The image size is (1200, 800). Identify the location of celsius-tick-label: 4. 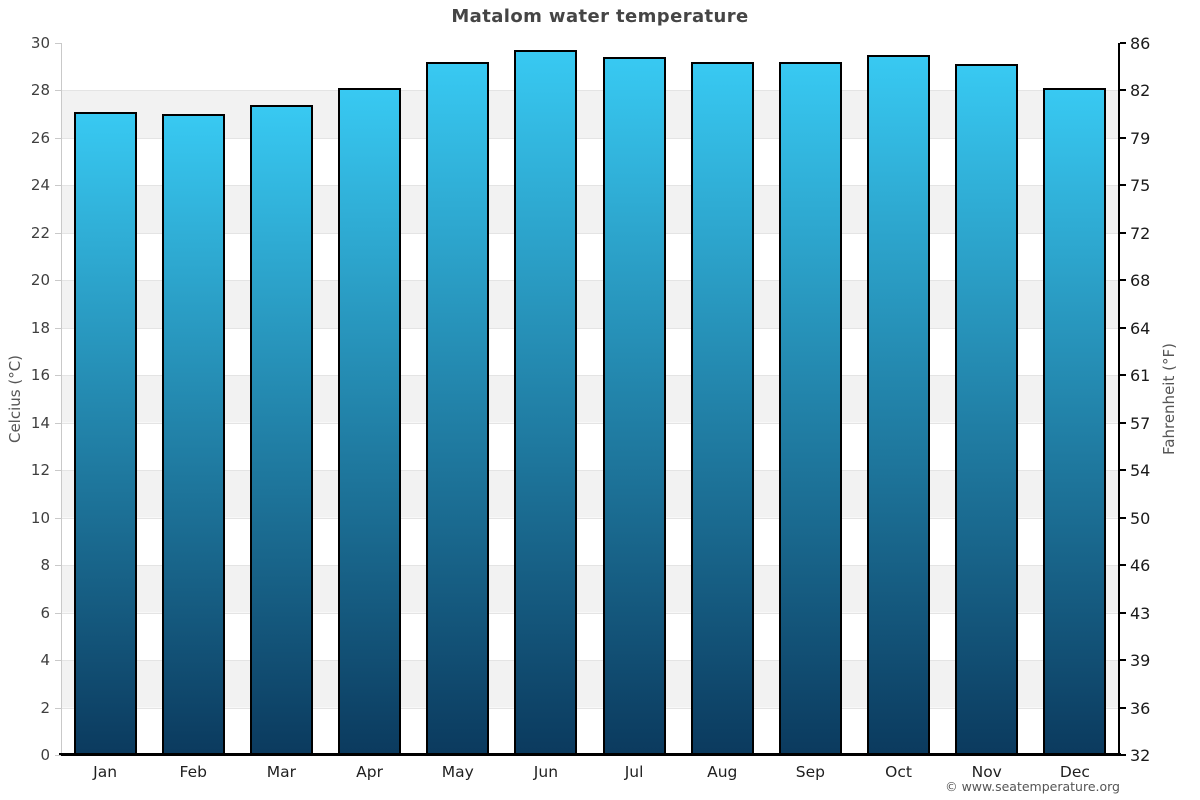
(45, 660).